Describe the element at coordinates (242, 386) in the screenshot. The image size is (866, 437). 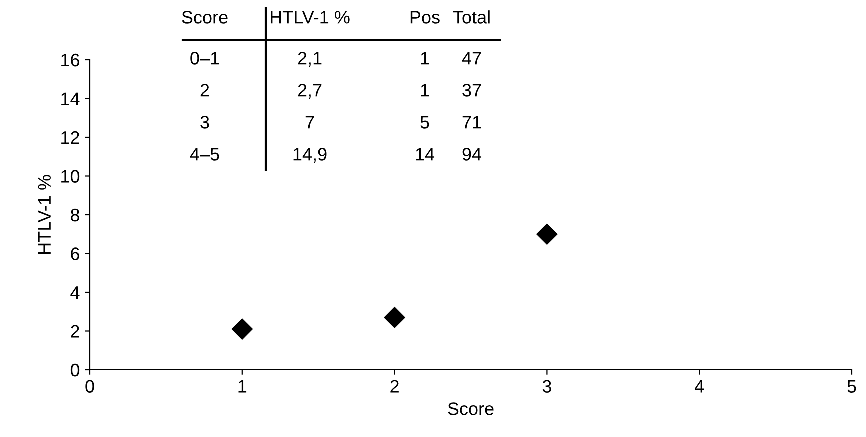
I see `x-tick-label: 1` at that location.